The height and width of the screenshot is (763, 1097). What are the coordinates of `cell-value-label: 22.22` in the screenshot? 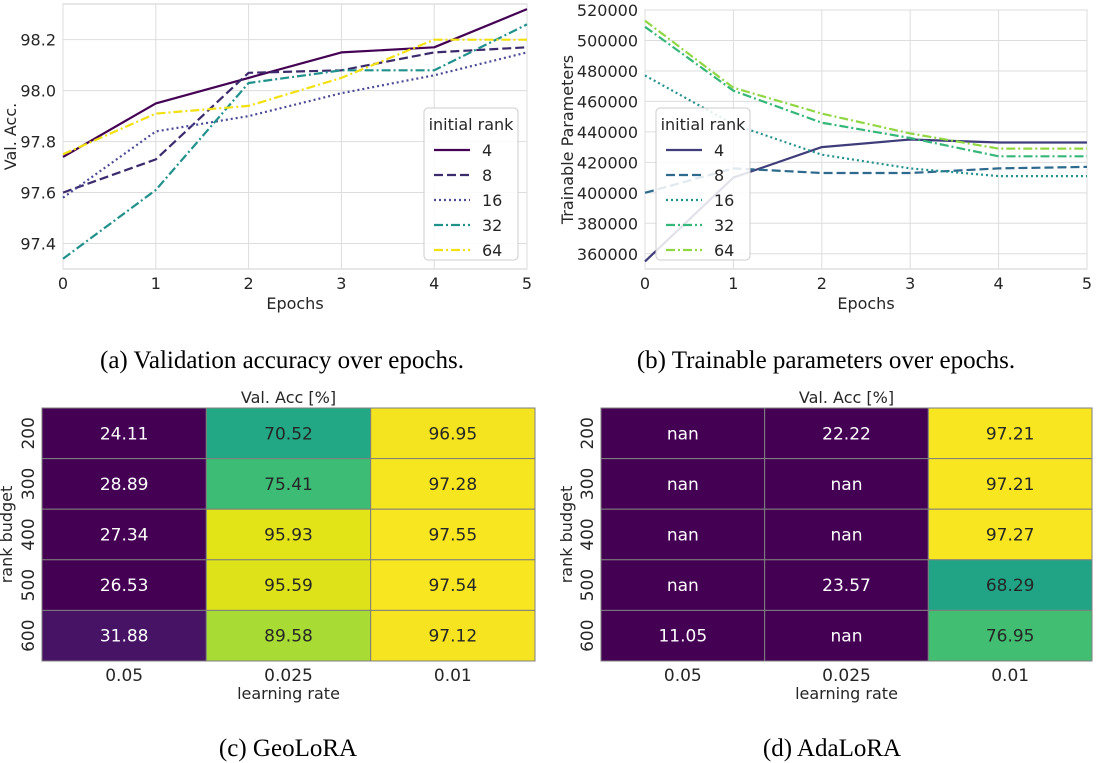 It's located at (846, 434).